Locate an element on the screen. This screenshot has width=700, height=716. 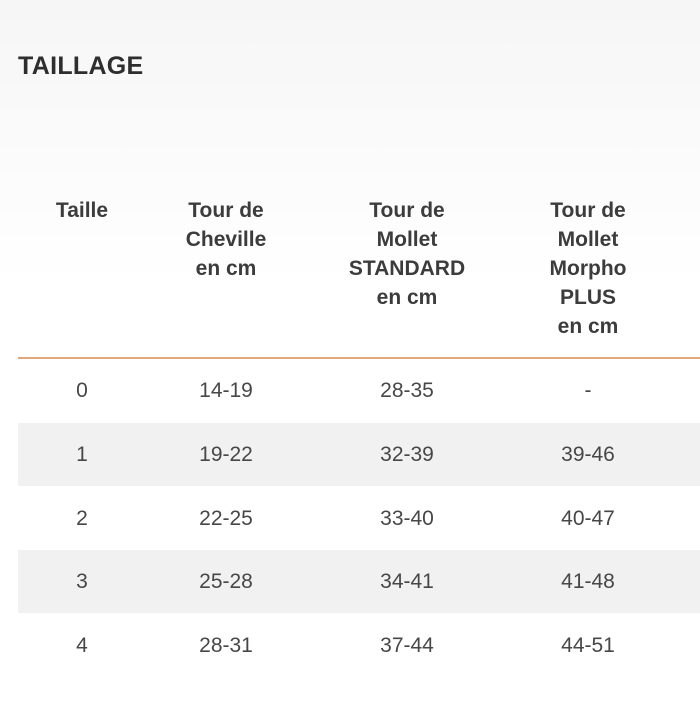
table-cell: 1 is located at coordinates (82, 454).